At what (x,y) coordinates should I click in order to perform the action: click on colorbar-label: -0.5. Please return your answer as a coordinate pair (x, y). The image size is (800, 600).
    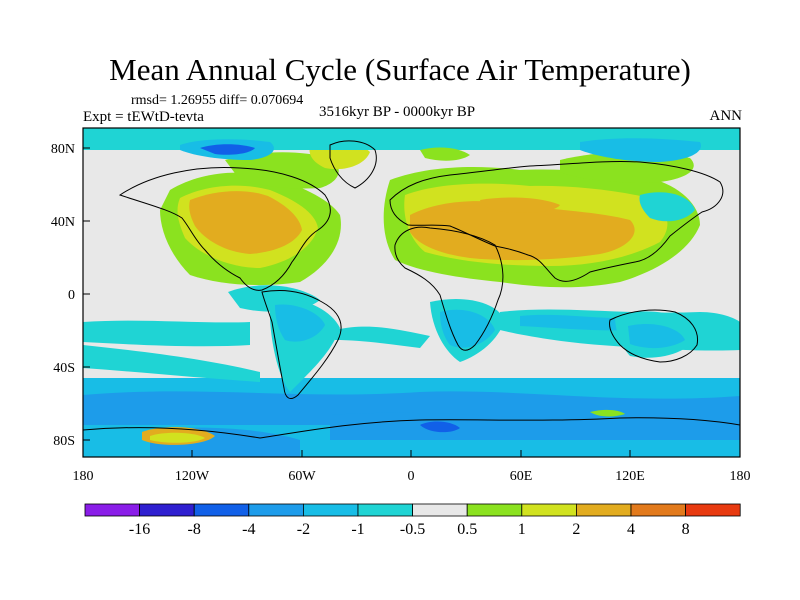
    Looking at the image, I should click on (412, 529).